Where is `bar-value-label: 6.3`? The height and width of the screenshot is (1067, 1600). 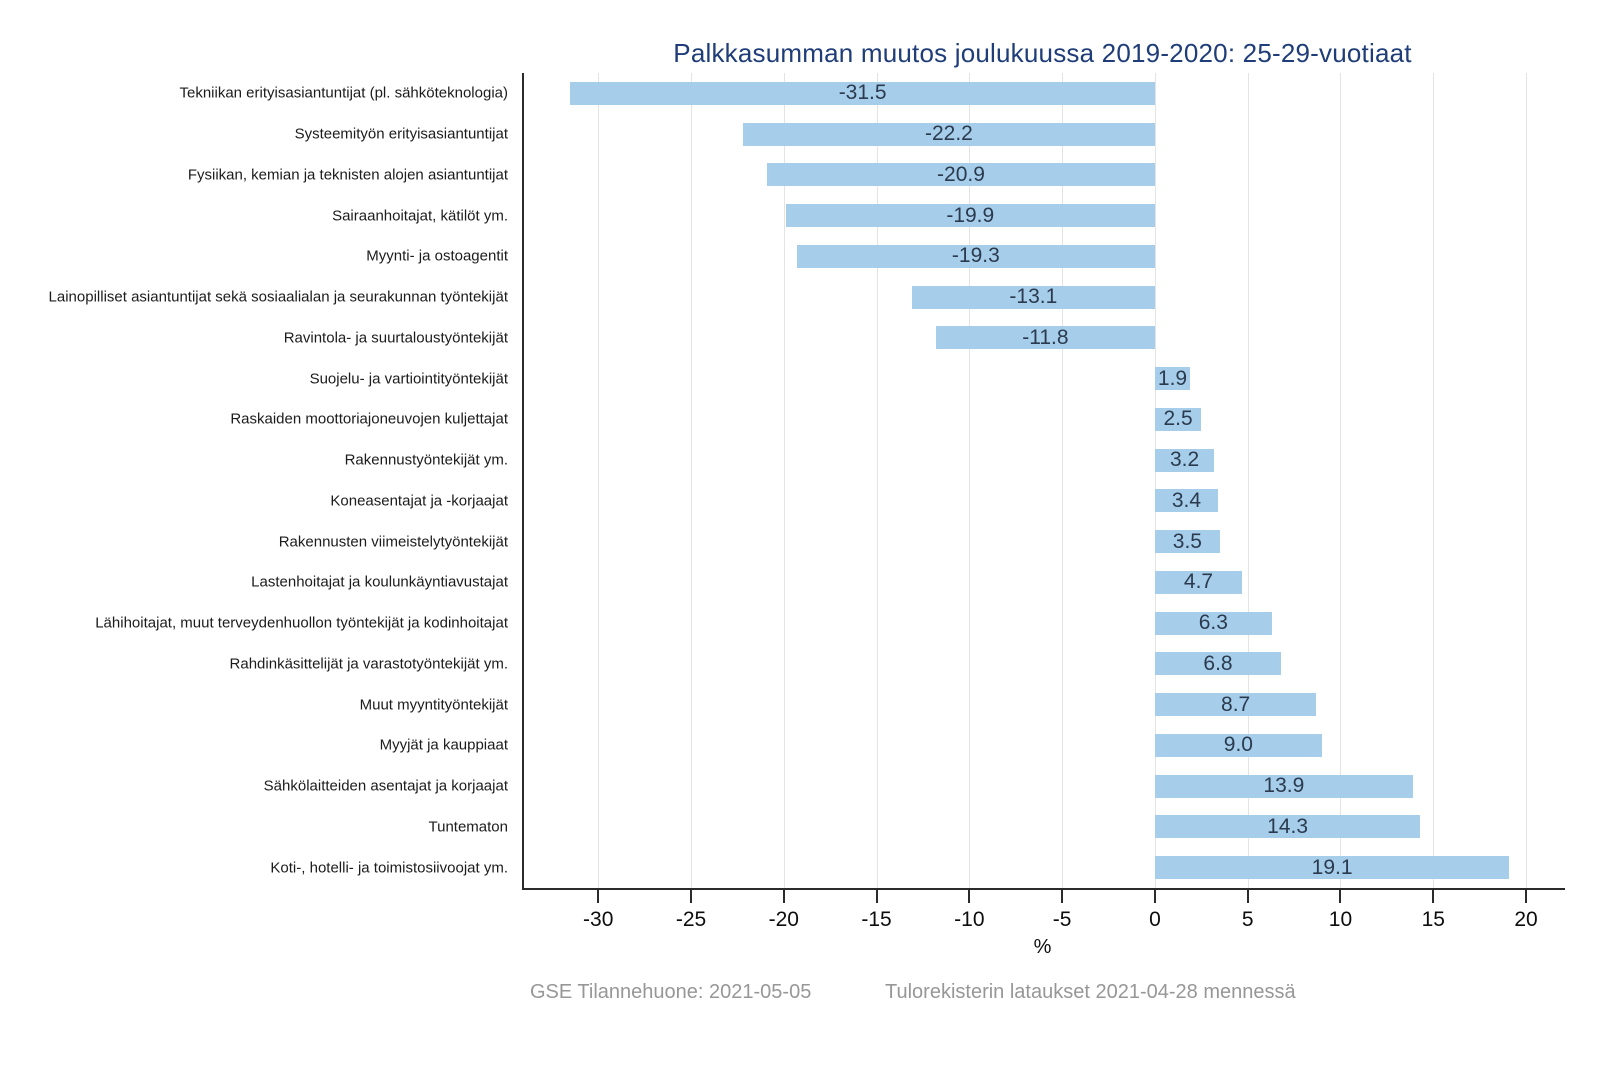 bar-value-label: 6.3 is located at coordinates (1213, 623).